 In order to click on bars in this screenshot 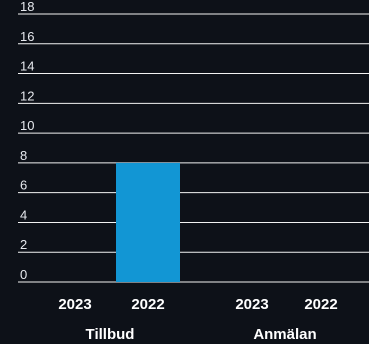, I will do `click(148, 222)`.